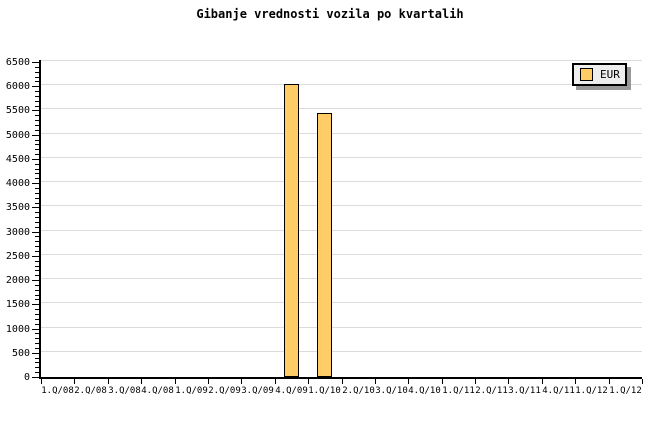  Describe the element at coordinates (558, 391) in the screenshot. I see `x-axis-tick-label: 4.Q/11` at that location.